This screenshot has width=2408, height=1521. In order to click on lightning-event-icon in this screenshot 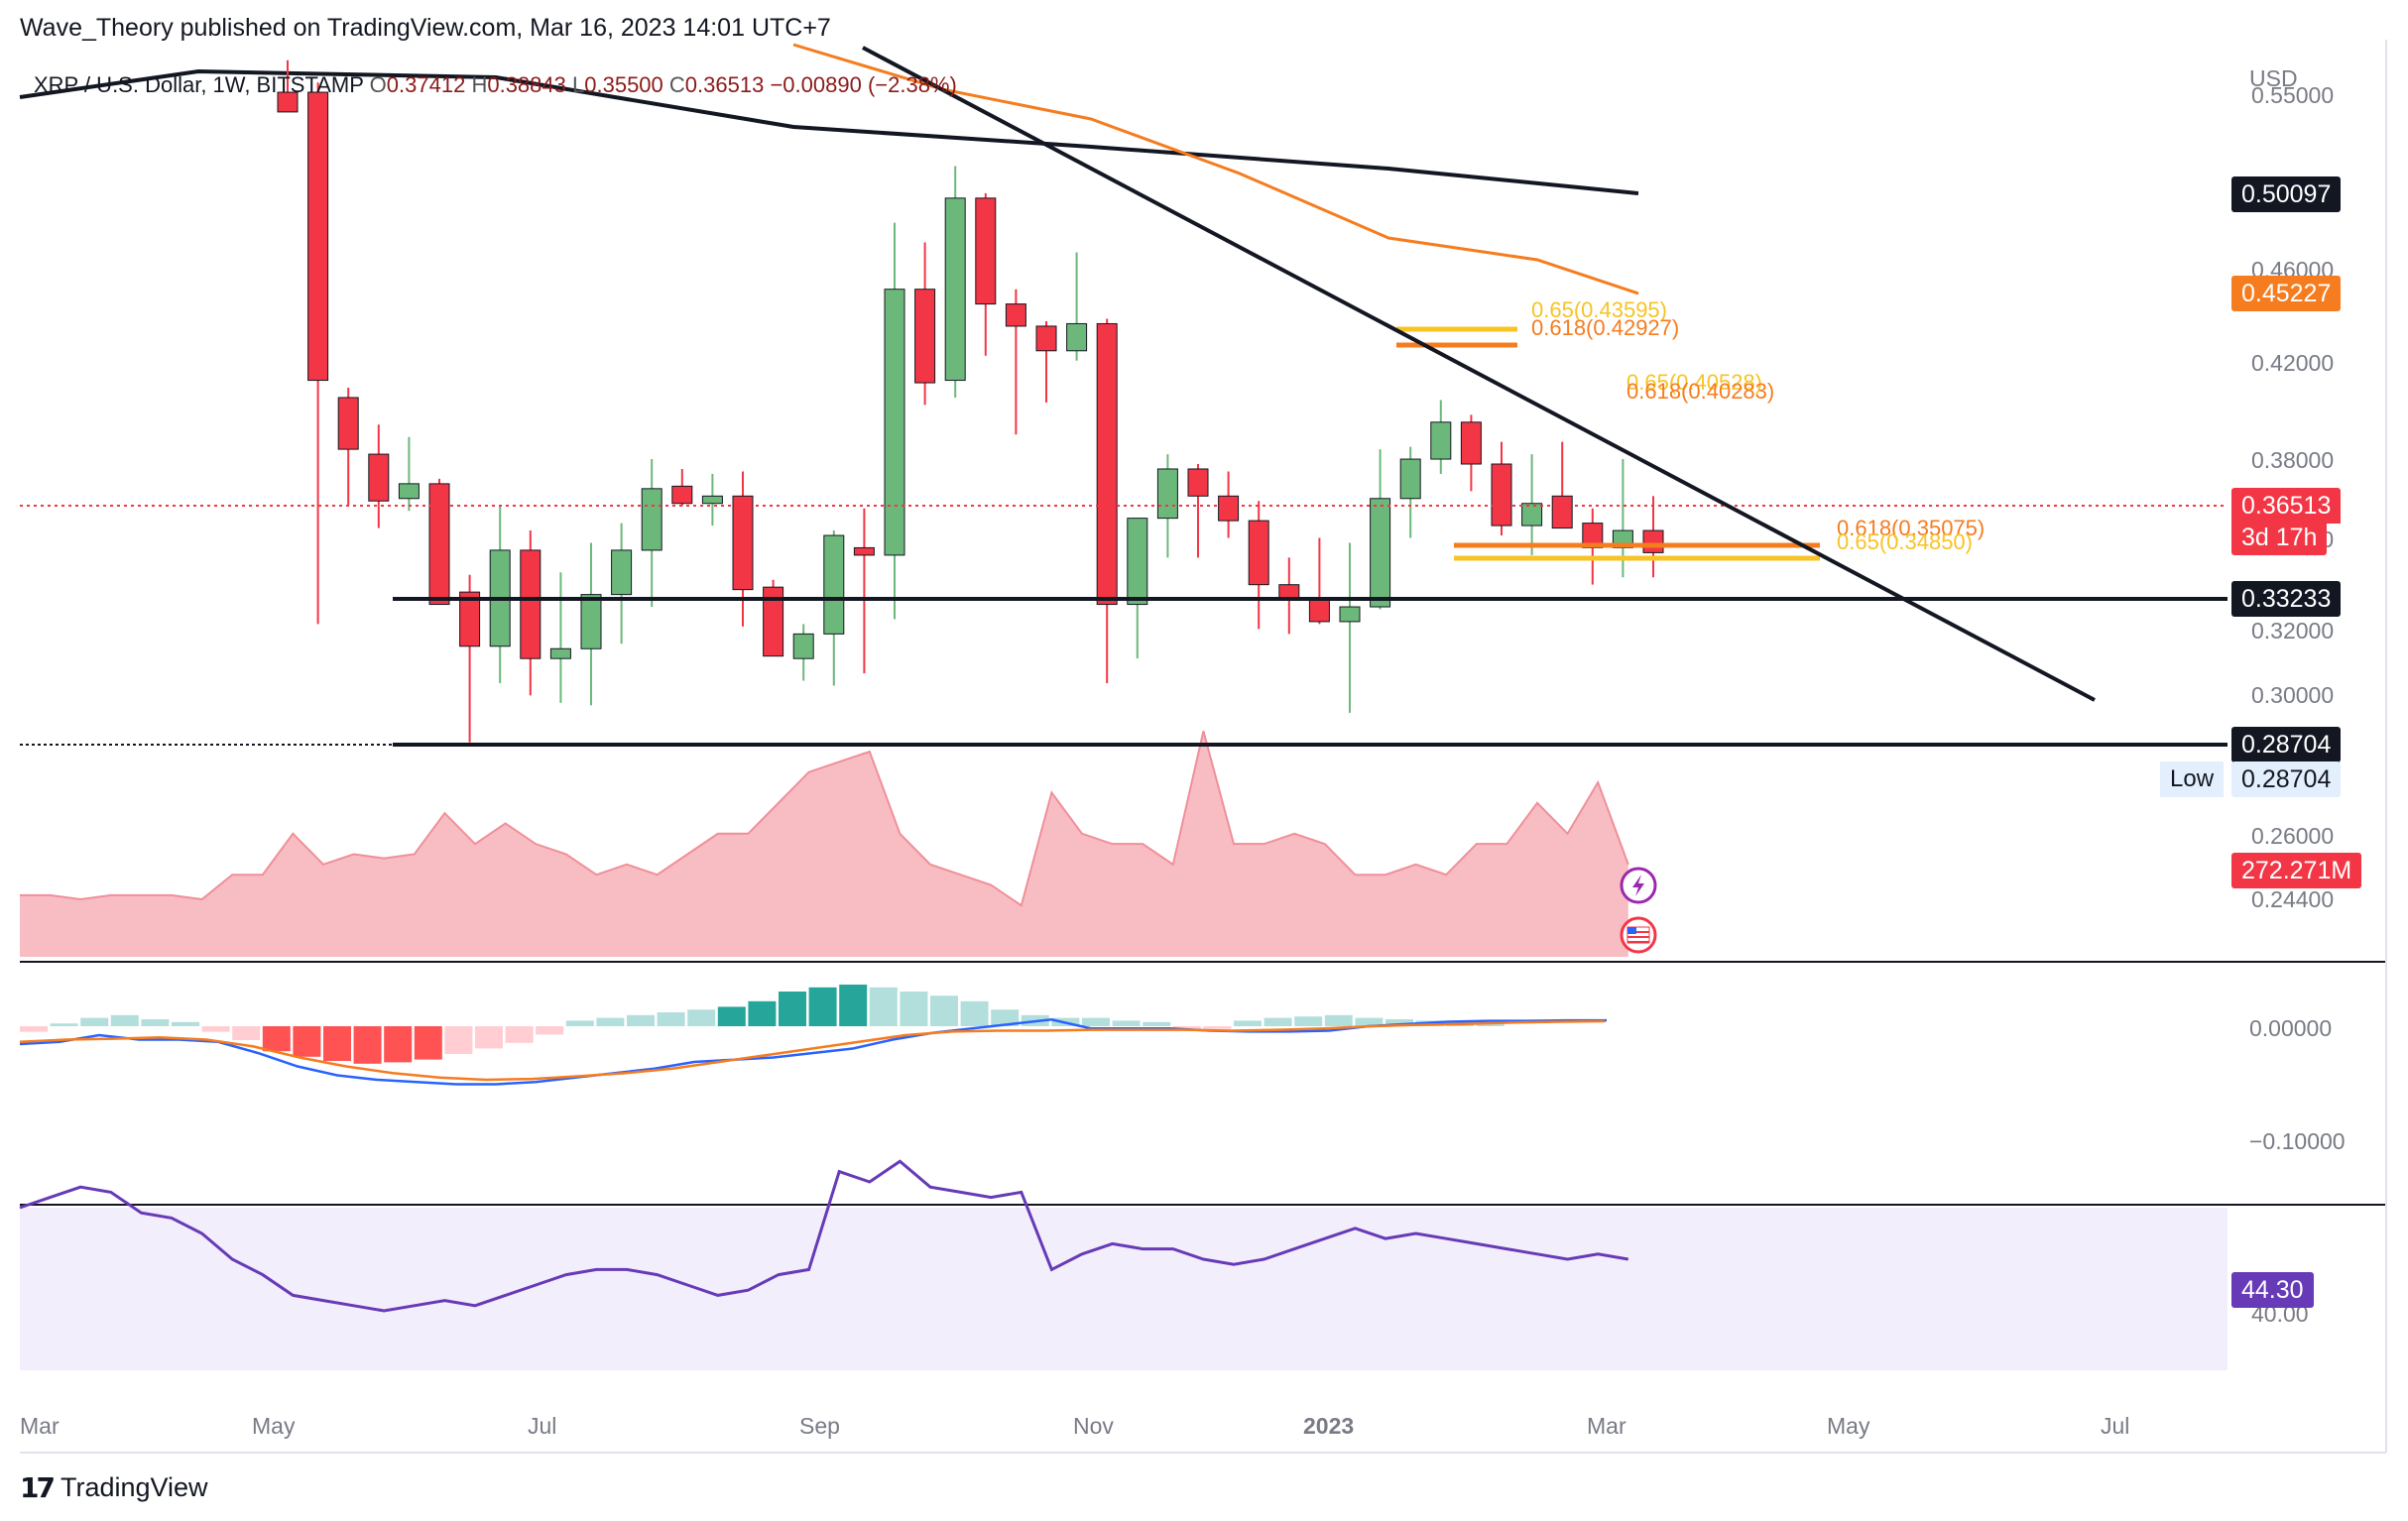, I will do `click(1639, 885)`.